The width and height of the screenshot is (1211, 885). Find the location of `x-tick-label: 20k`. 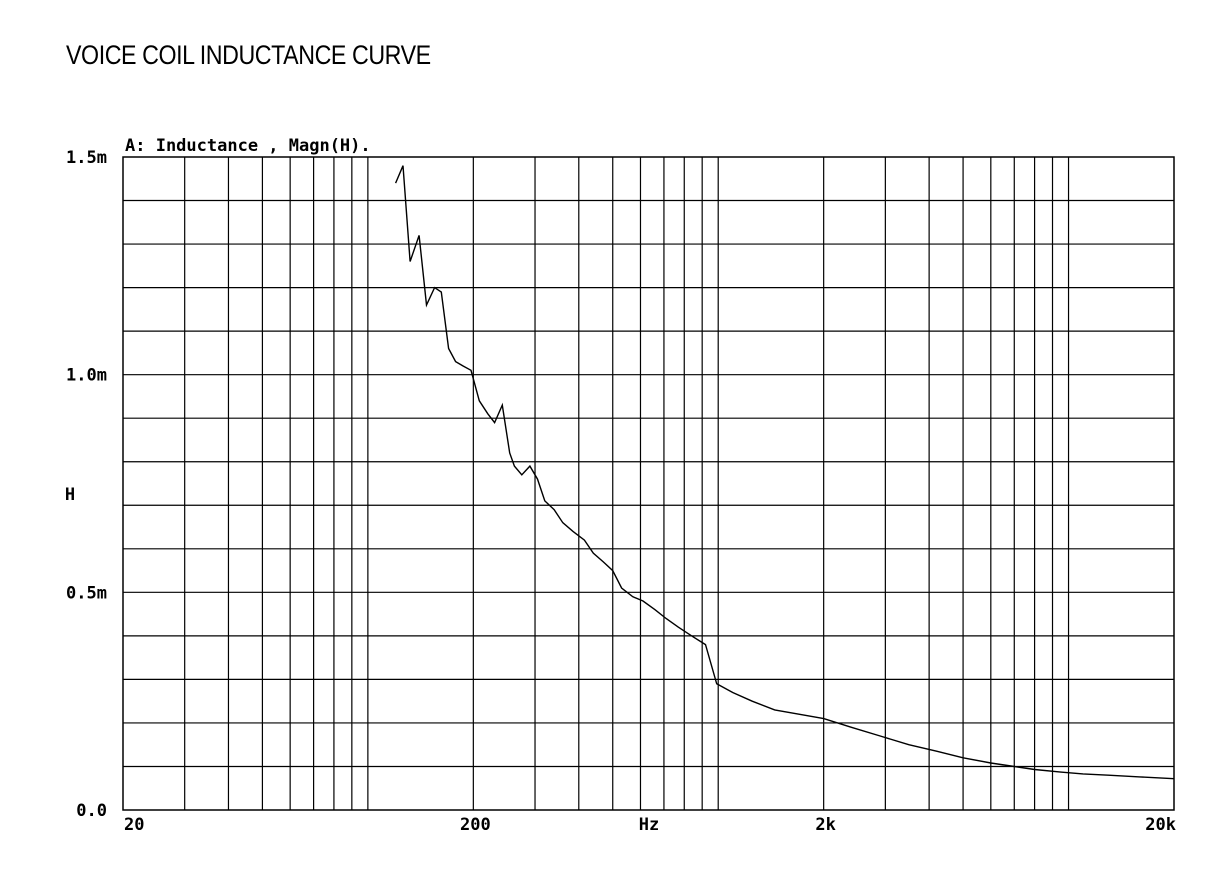

x-tick-label: 20k is located at coordinates (1160, 825).